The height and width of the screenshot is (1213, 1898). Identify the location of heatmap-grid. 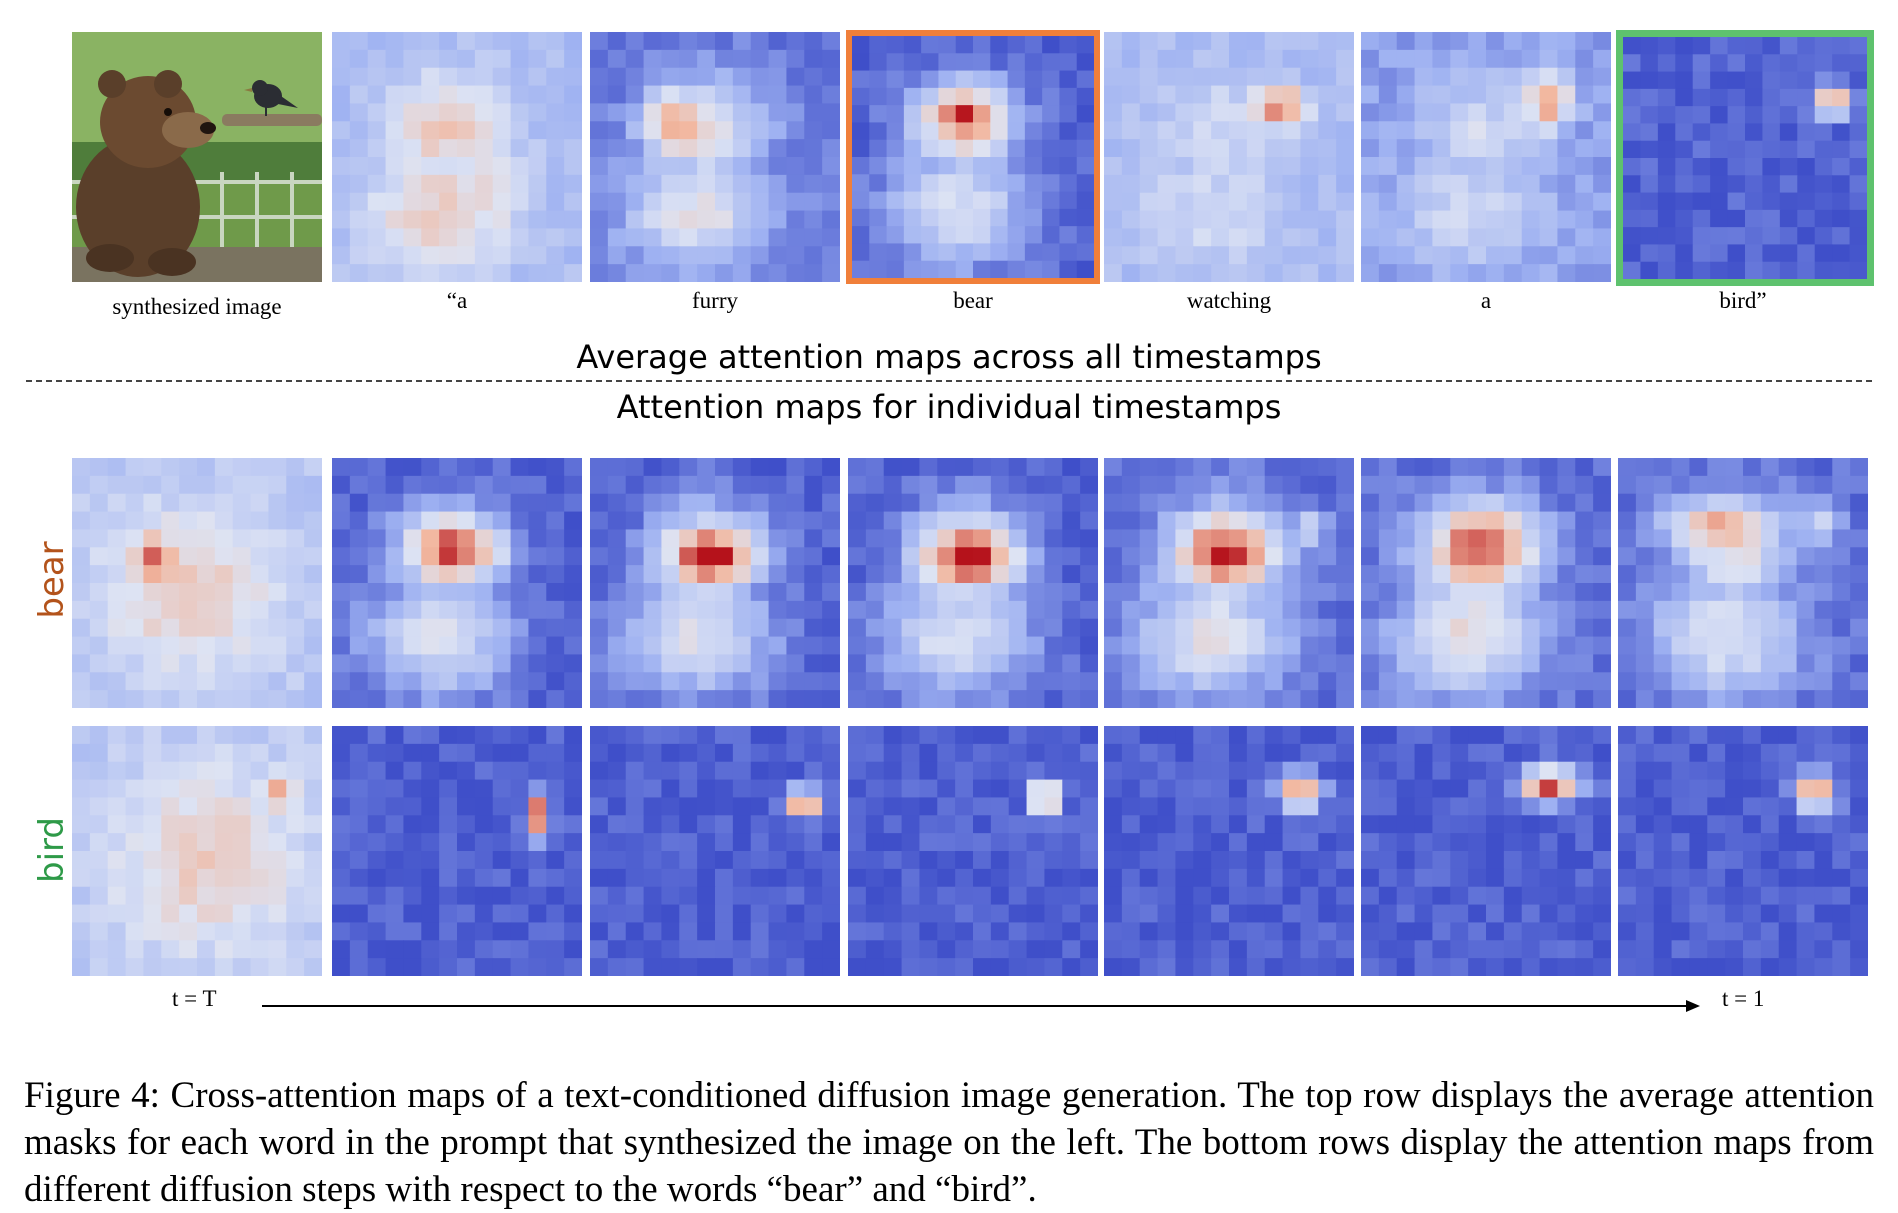
(1229, 851).